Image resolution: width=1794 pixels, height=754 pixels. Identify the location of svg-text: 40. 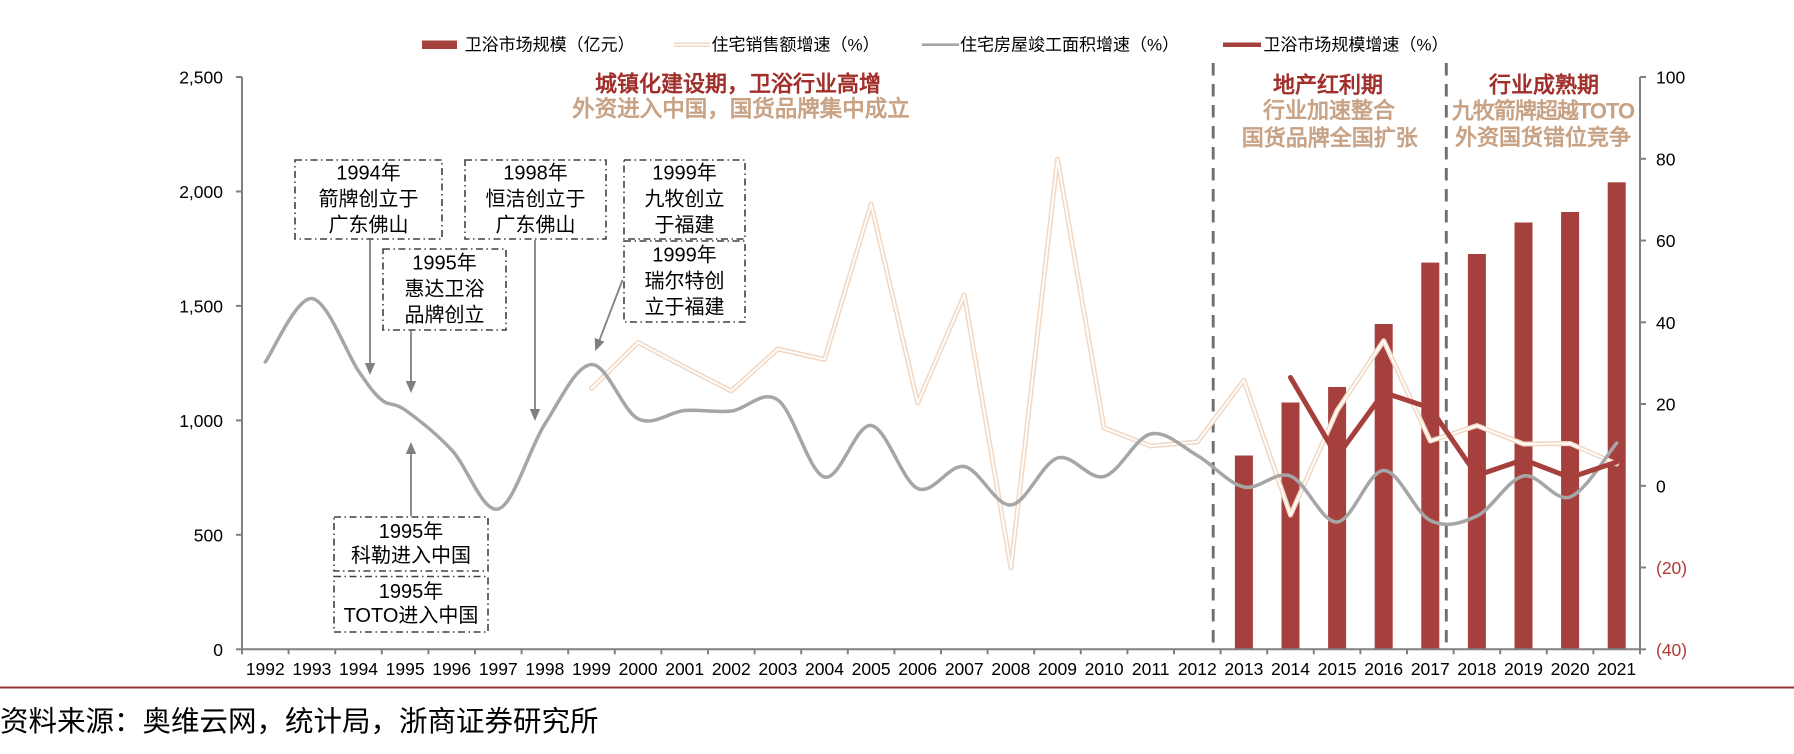
(1666, 323).